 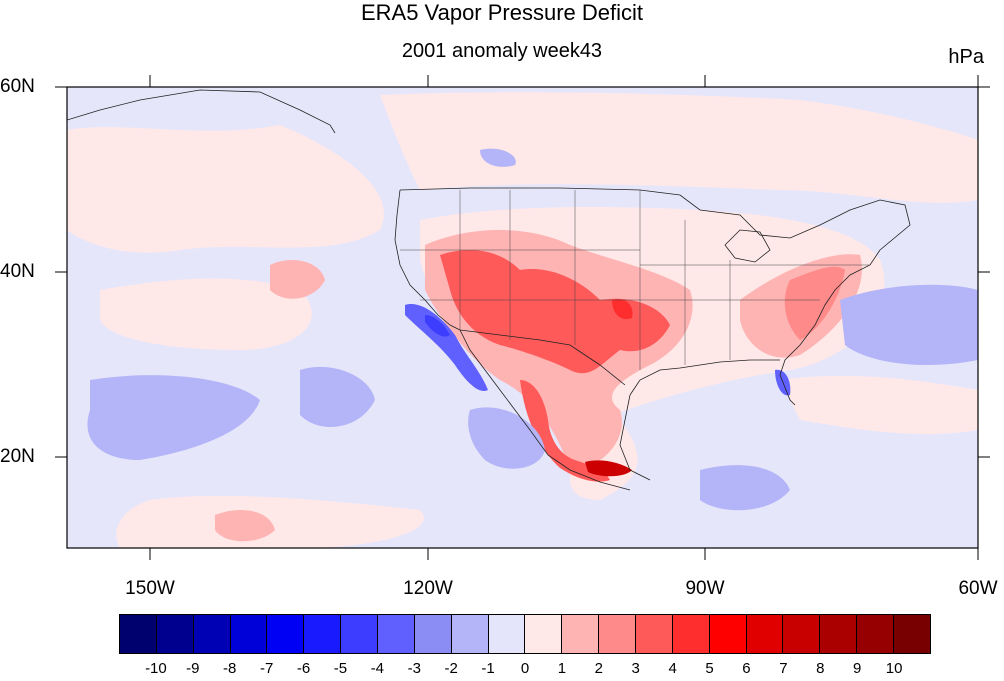 What do you see at coordinates (502, 51) in the screenshot?
I see `map-subtitle: 2001 anomaly week43` at bounding box center [502, 51].